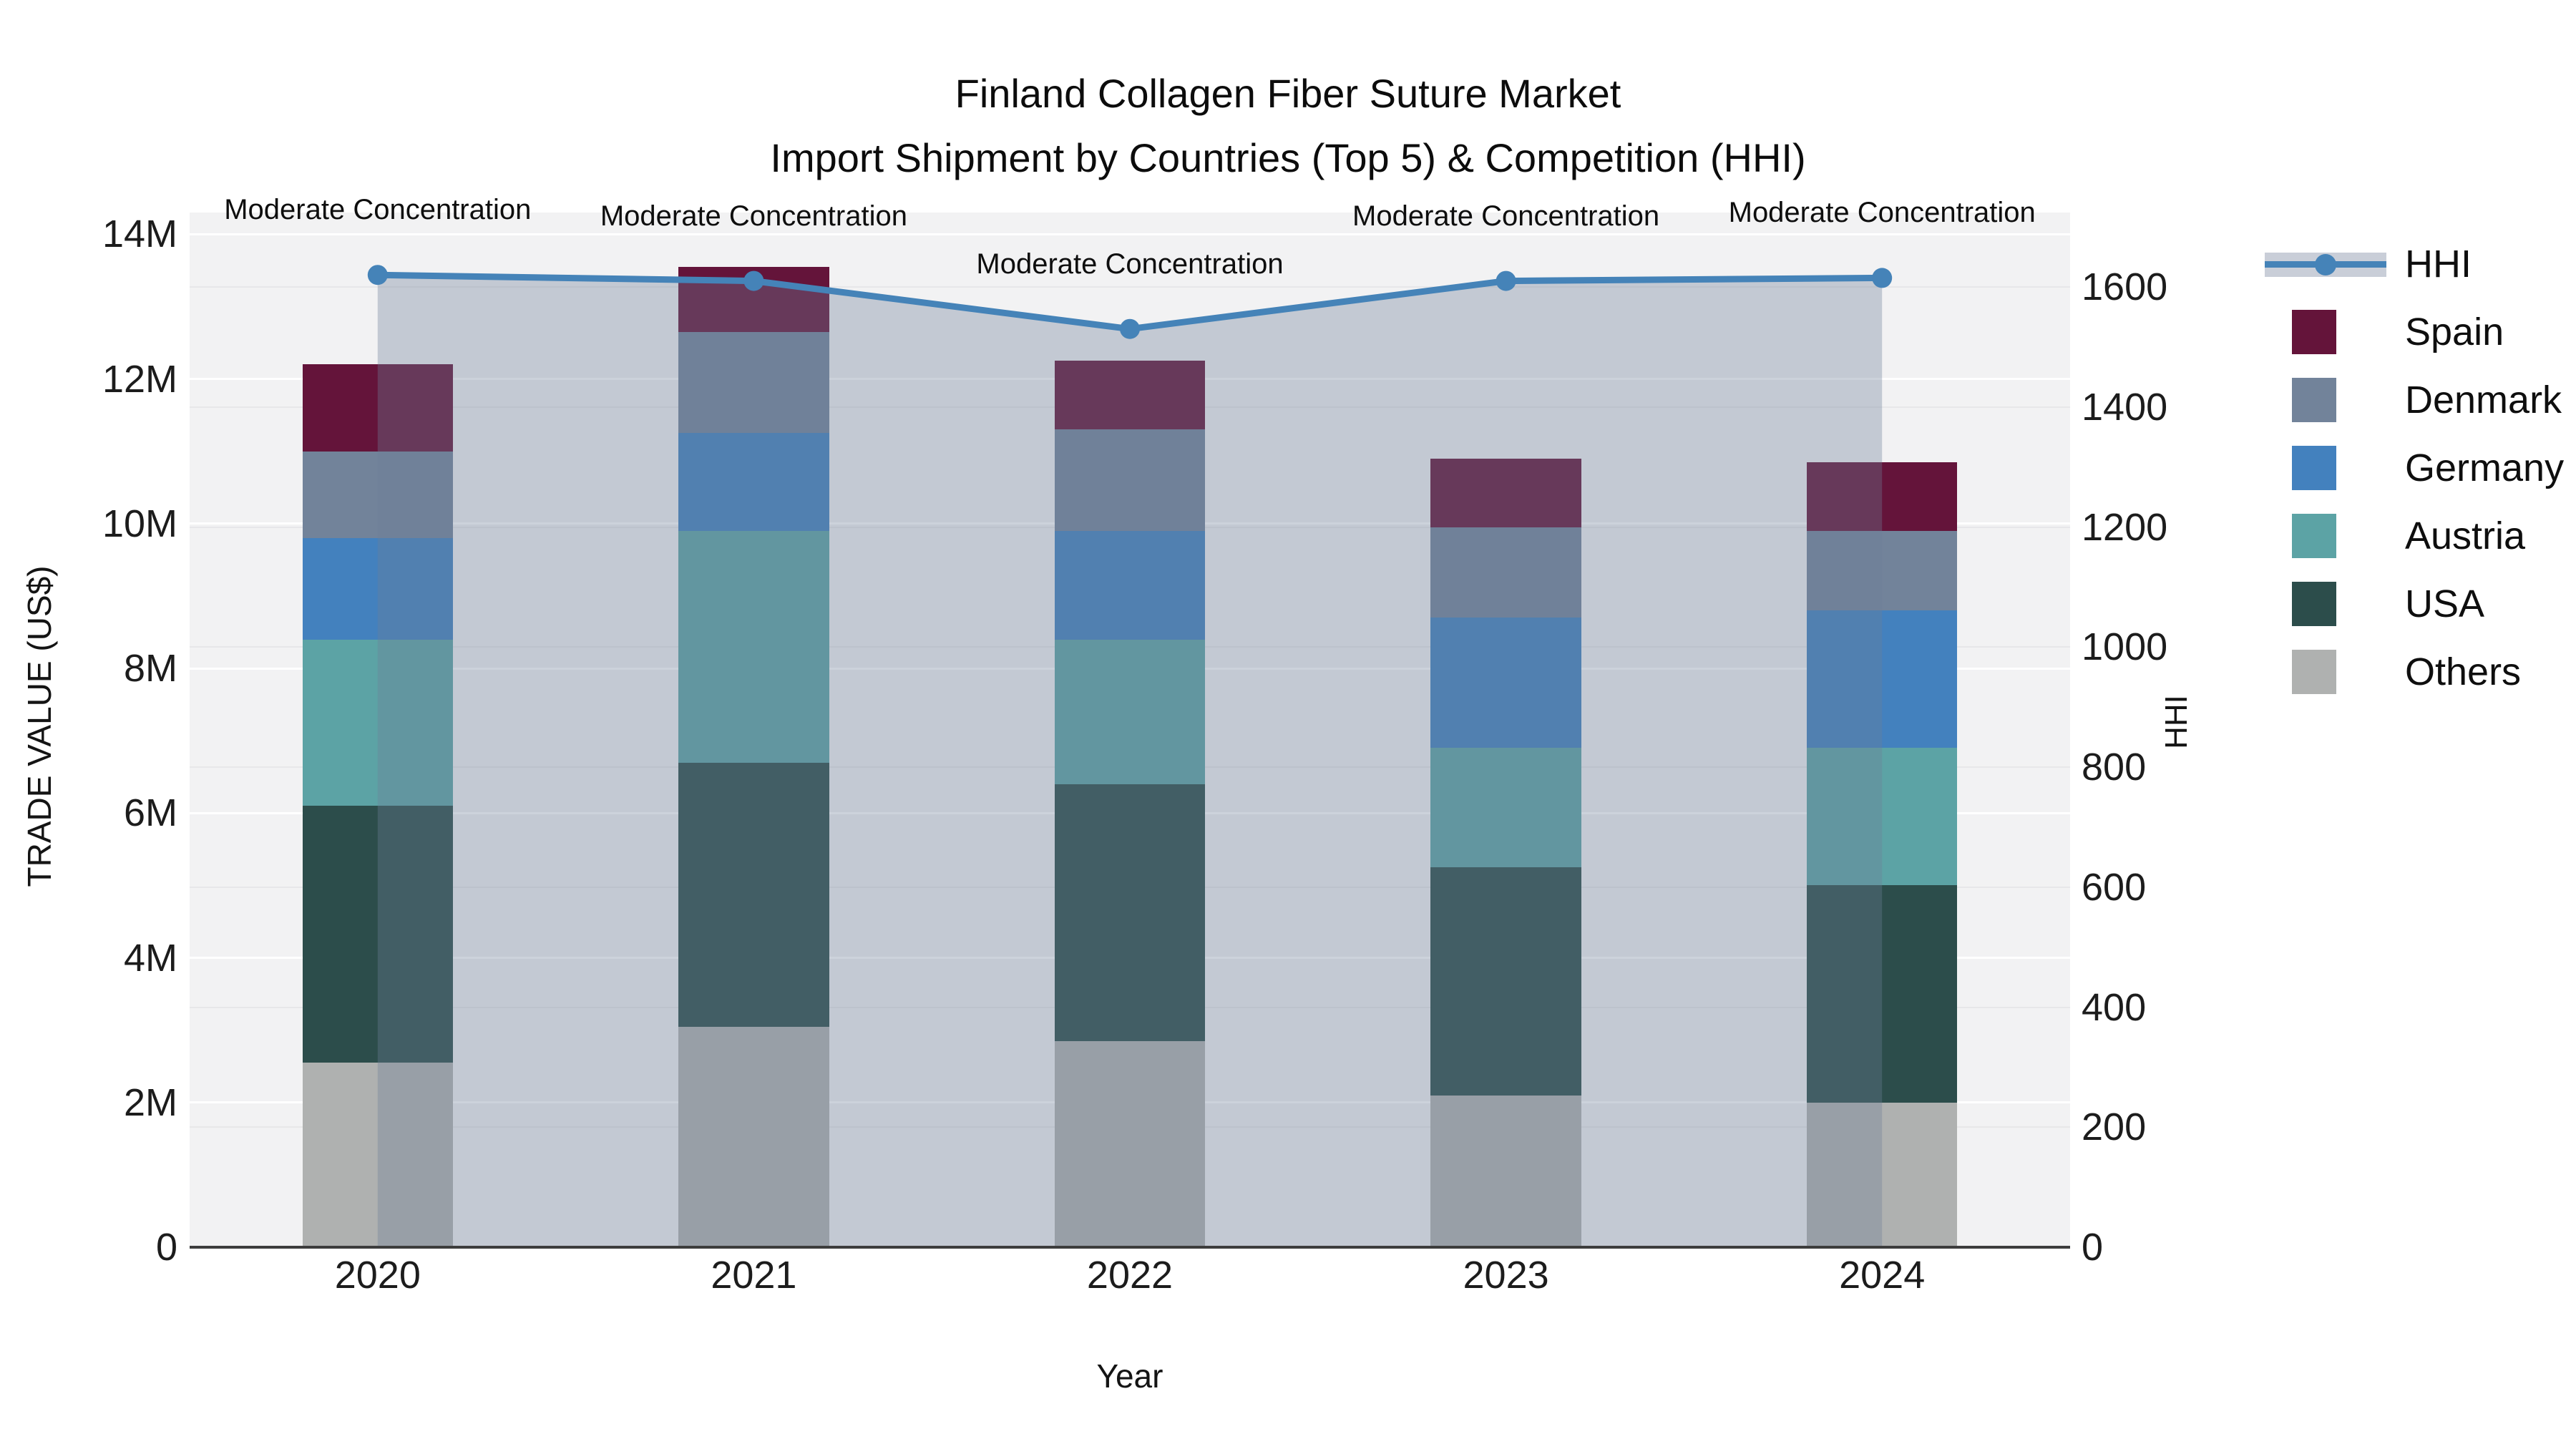 This screenshot has height=1449, width=2576. What do you see at coordinates (2483, 400) in the screenshot?
I see `legend-label-denmark: Denmark` at bounding box center [2483, 400].